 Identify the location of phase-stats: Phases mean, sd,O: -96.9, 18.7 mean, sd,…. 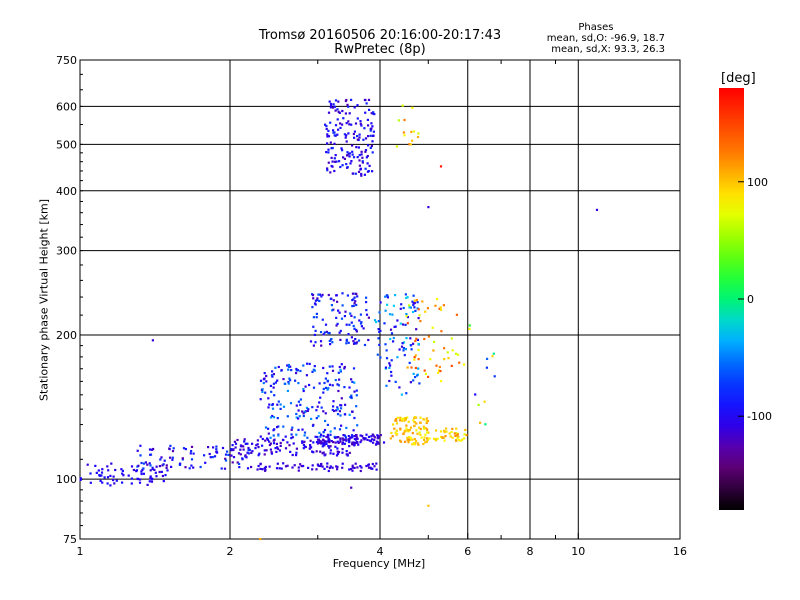
(606, 38).